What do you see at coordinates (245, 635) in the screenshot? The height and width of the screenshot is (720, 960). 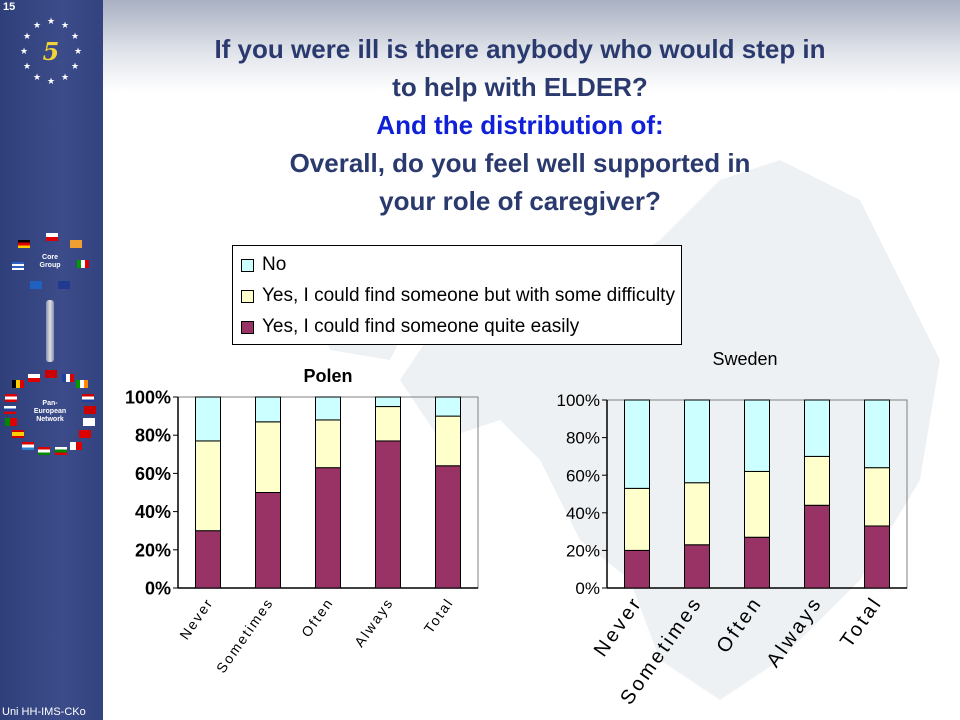 I see `x-tick-label-sometimes: Sometimes` at bounding box center [245, 635].